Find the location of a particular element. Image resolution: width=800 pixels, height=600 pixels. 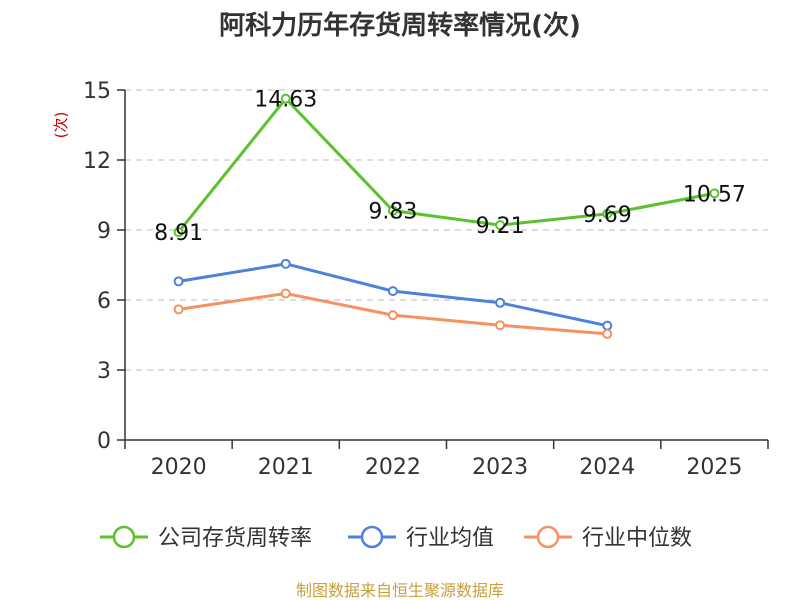

data-label-3: 9.21 is located at coordinates (500, 226).